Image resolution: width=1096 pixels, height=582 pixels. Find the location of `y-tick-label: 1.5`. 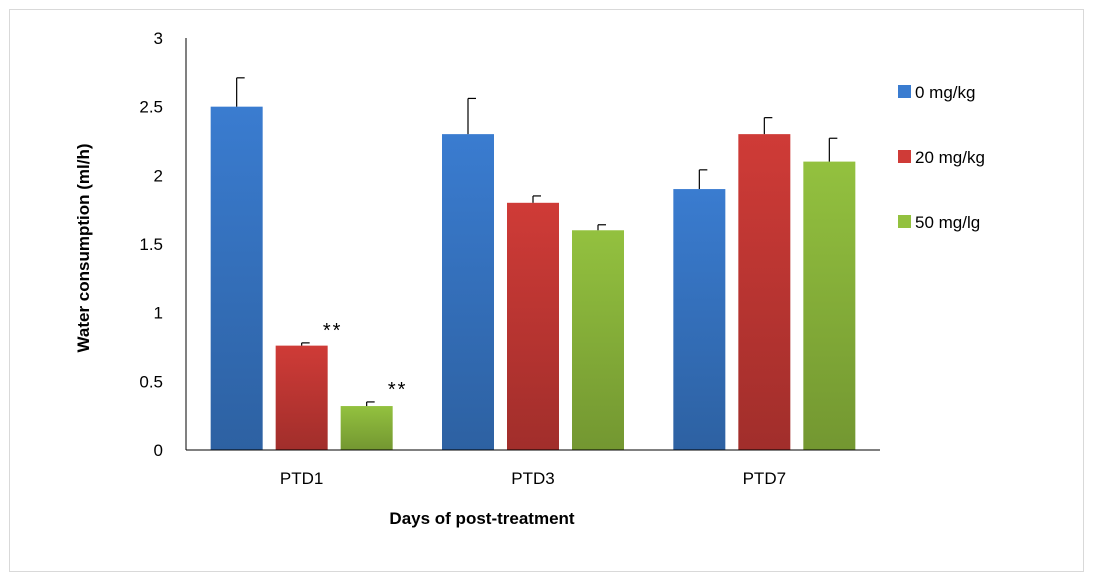

y-tick-label: 1.5 is located at coordinates (151, 244).